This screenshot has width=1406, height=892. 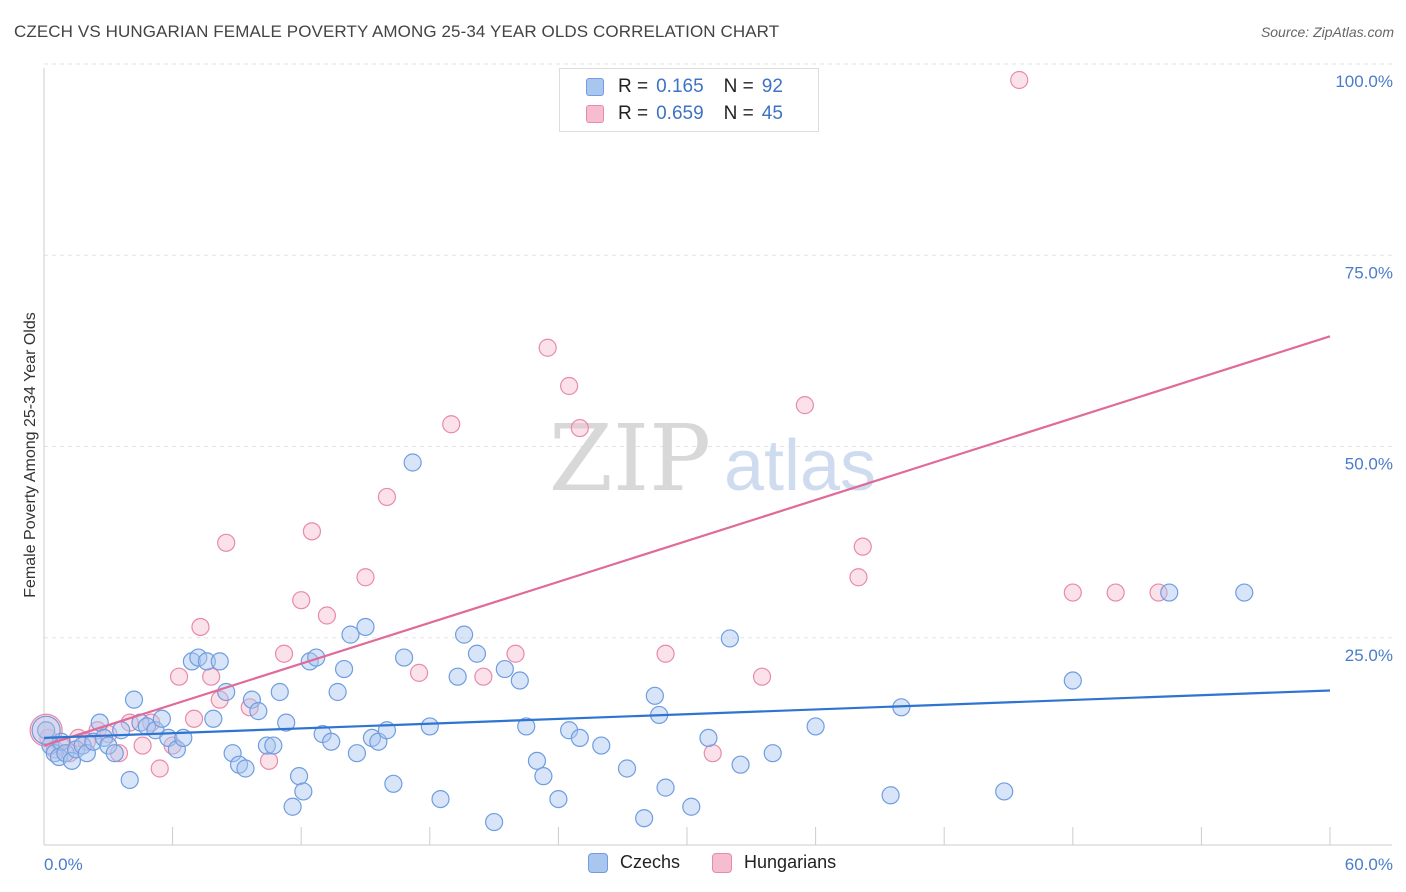 I want to click on legend-row-czechs: R = 0.165 N = 92, so click(x=684, y=87).